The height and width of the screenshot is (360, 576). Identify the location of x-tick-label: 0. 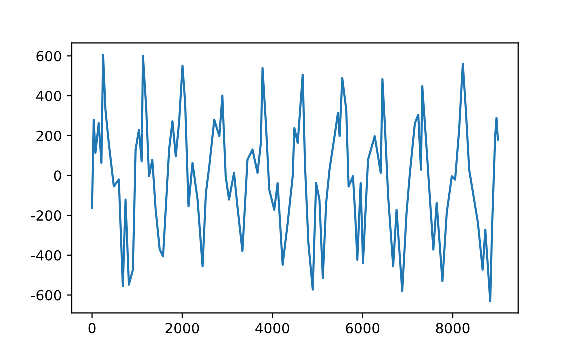
(92, 328).